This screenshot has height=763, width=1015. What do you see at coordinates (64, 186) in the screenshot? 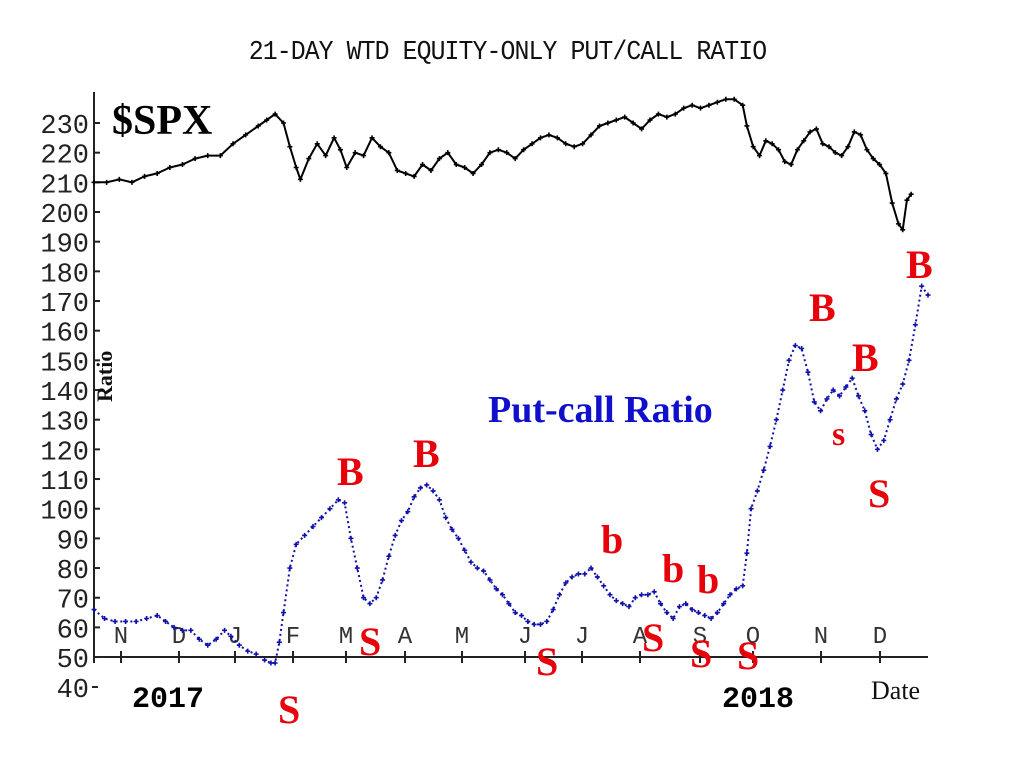
I see `y-tick-label: 210` at bounding box center [64, 186].